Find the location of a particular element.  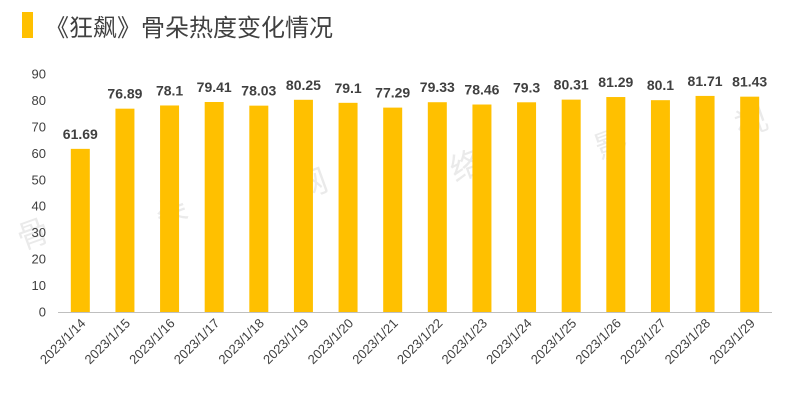

data-label: 80.25 is located at coordinates (303, 85).